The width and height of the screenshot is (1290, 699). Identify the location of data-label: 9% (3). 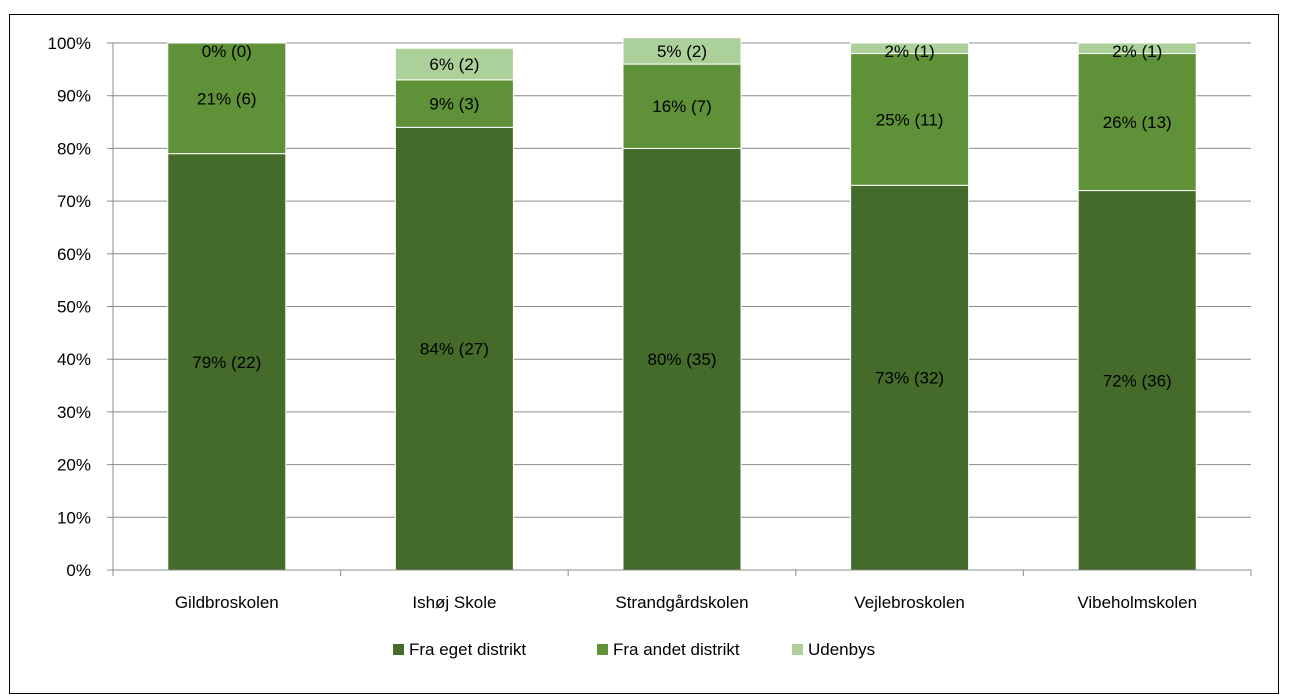
(454, 104).